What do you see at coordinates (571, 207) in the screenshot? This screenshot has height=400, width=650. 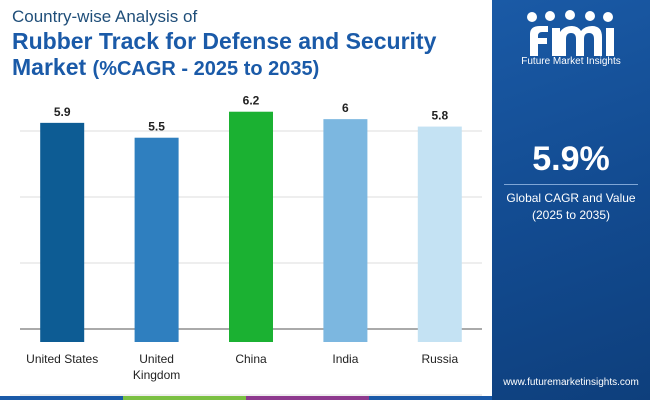 I see `global-cagr-label: Global CAGR and Value (2025 to 2035)` at bounding box center [571, 207].